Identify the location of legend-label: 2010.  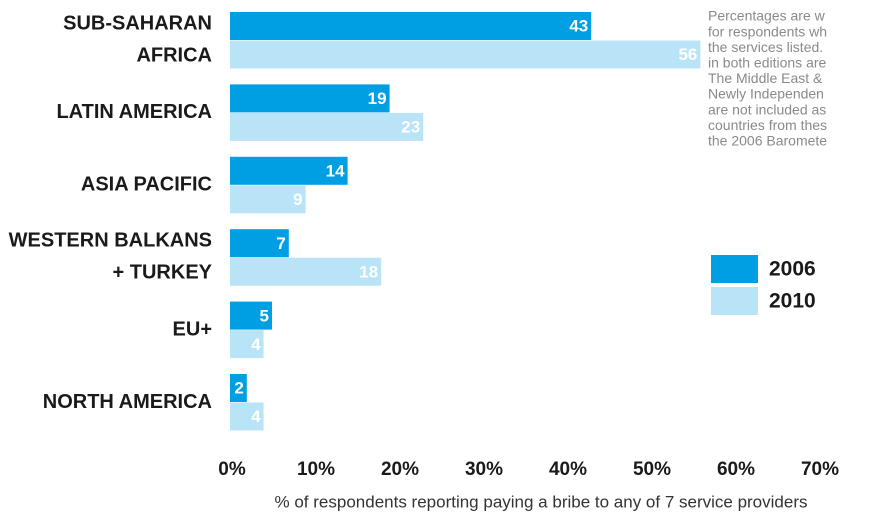
(792, 301).